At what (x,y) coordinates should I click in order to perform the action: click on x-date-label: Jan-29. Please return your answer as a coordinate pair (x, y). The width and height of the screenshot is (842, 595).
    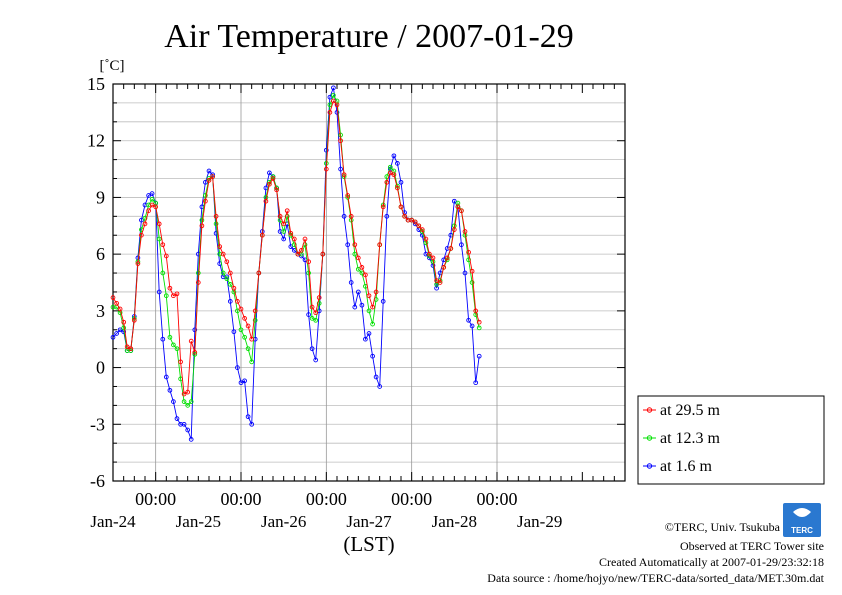
    Looking at the image, I should click on (539, 521).